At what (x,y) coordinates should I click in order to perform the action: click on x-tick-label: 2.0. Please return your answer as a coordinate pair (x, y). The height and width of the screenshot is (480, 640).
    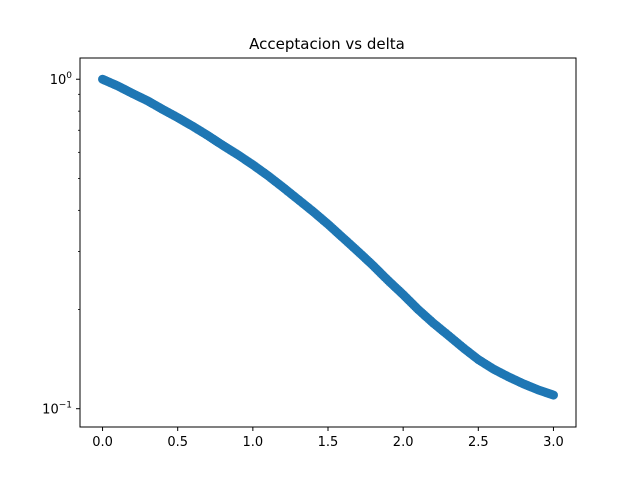
    Looking at the image, I should click on (403, 442).